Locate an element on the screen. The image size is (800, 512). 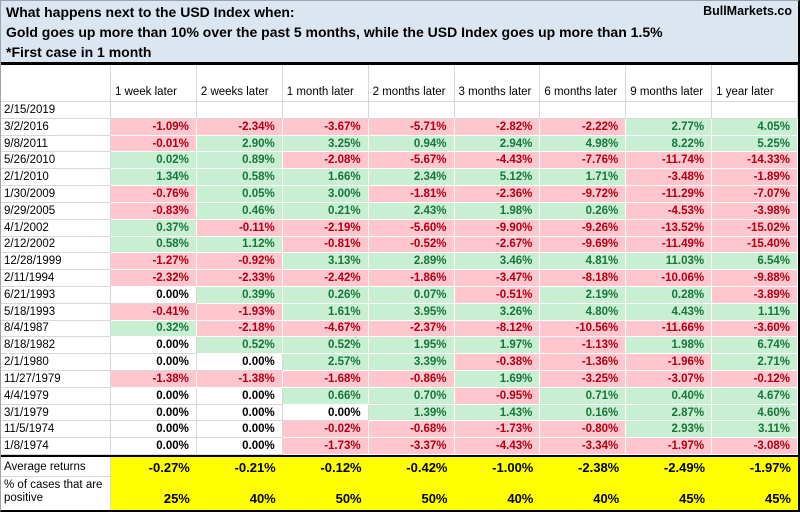
value-cell: 1.69% is located at coordinates (497, 379).